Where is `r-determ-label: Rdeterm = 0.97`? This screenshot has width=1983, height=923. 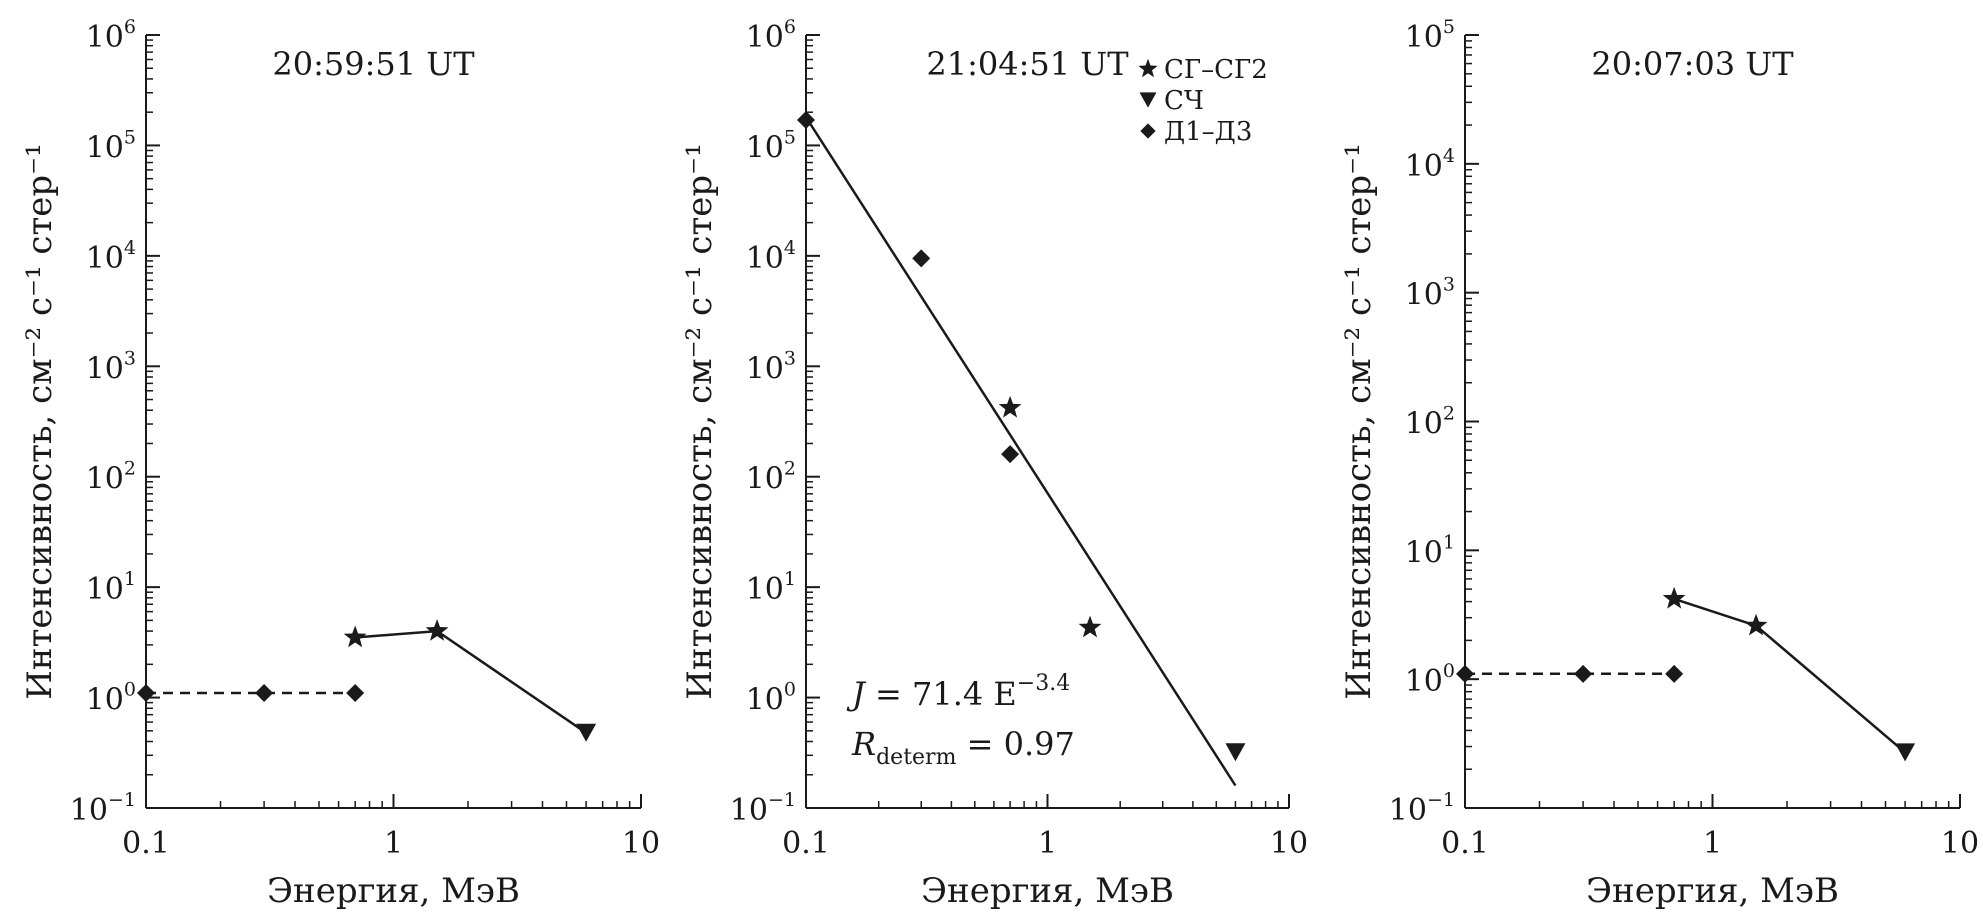
r-determ-label: Rdeterm = 0.97 is located at coordinates (963, 747).